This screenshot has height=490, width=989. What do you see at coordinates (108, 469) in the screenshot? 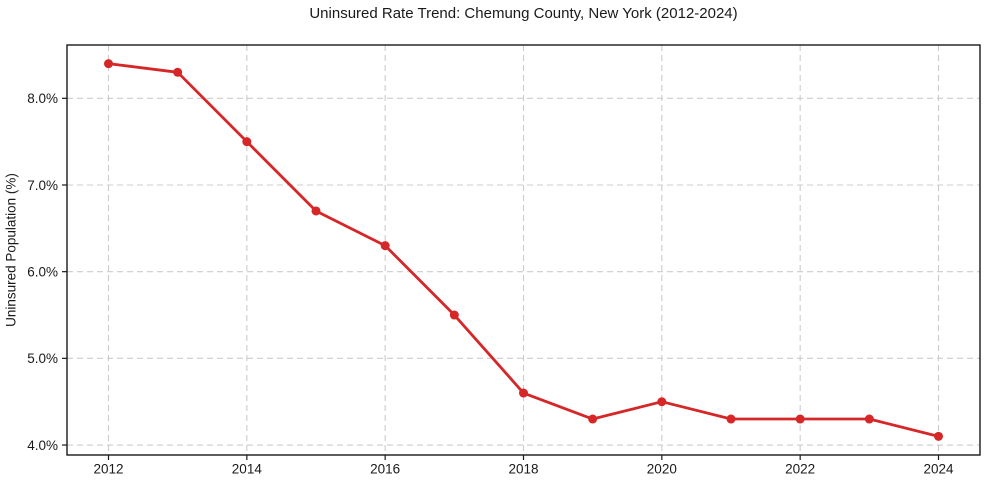
I see `x-tick-label: 2012` at bounding box center [108, 469].